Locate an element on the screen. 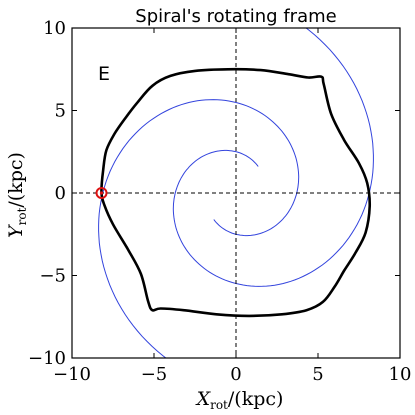 The image size is (415, 415). y-axis-label: Yrot/(kpc) is located at coordinates (17, 195).